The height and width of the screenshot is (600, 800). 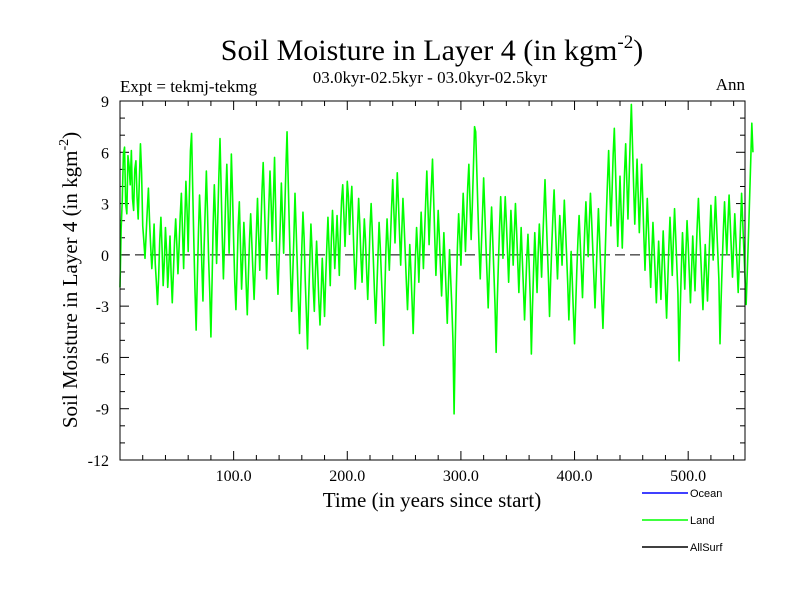 I want to click on x-tick-label: 300.0, so click(x=461, y=476).